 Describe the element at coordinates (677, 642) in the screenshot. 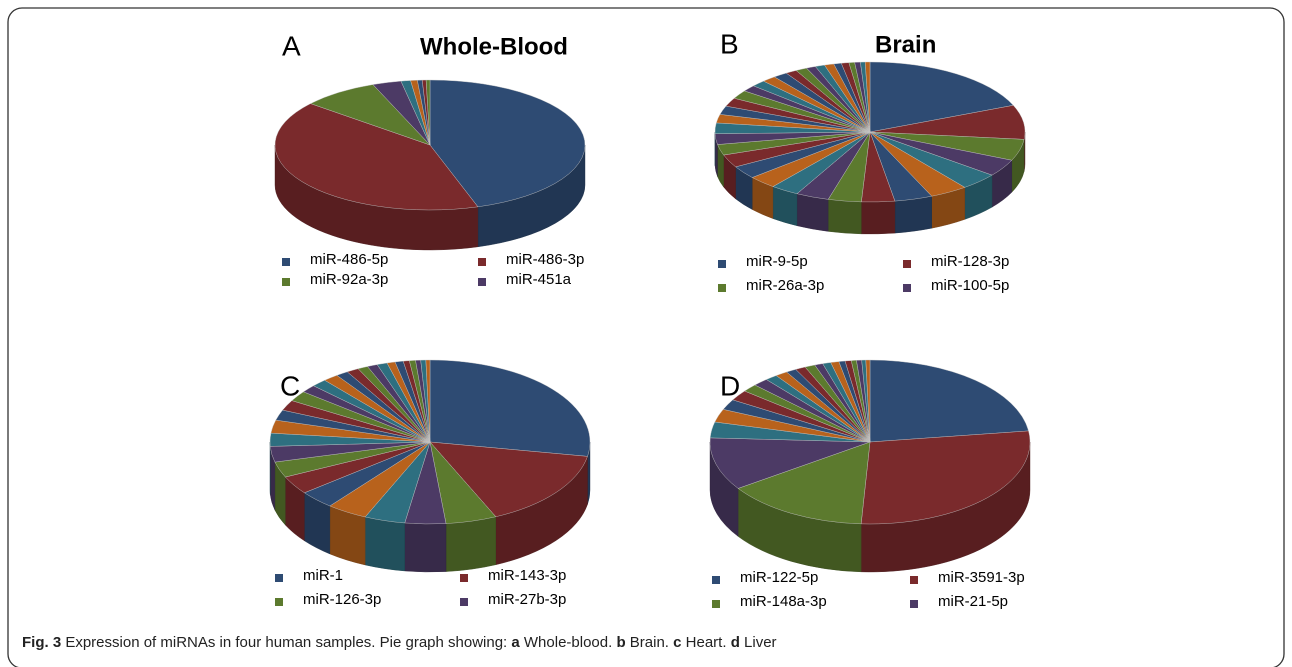

I see `caption-letter: c` at that location.